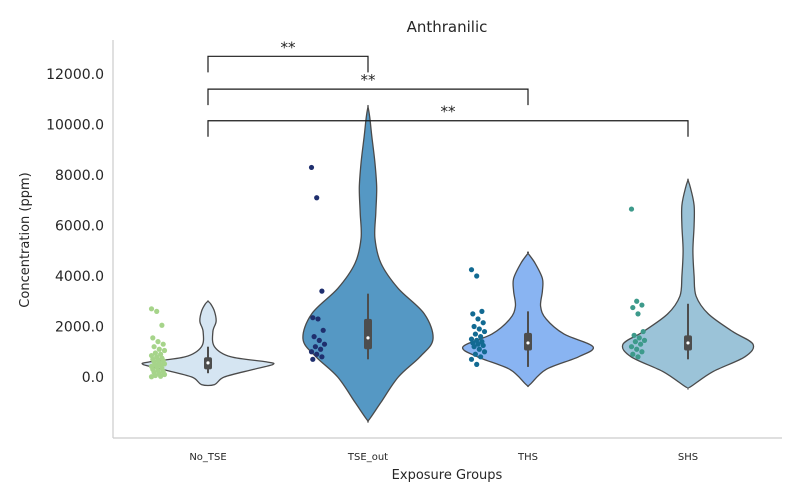  Describe the element at coordinates (79, 277) in the screenshot. I see `y-tick-label: 4000.0` at that location.